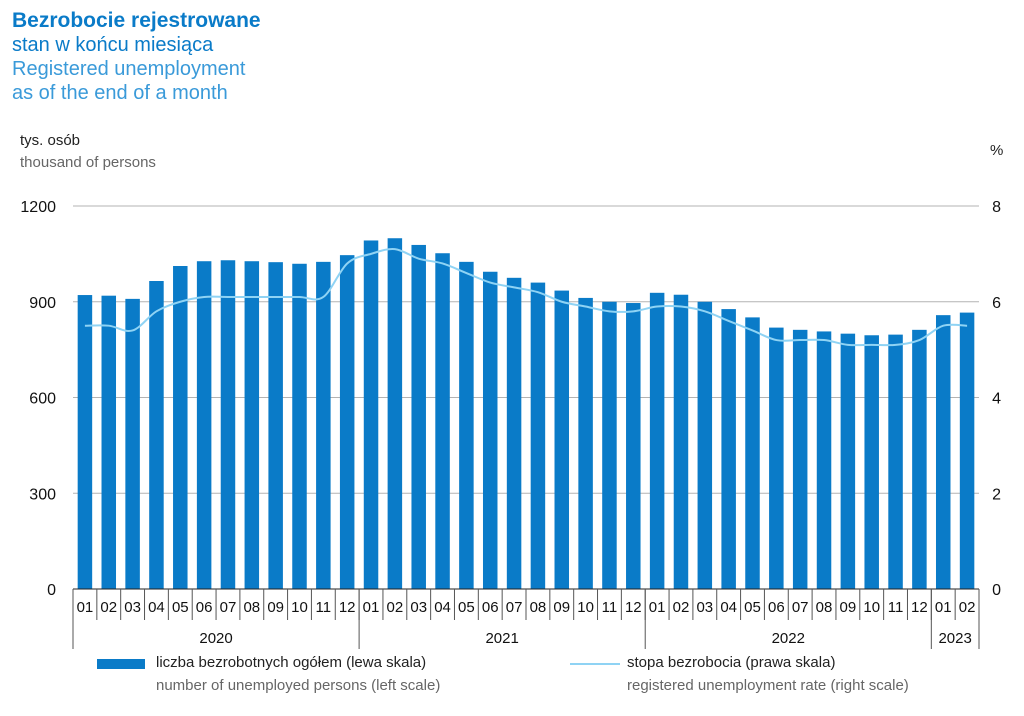 This screenshot has height=716, width=1024. Describe the element at coordinates (88, 152) in the screenshot. I see `left-axis-unit: tys. osób thousand of persons` at that location.